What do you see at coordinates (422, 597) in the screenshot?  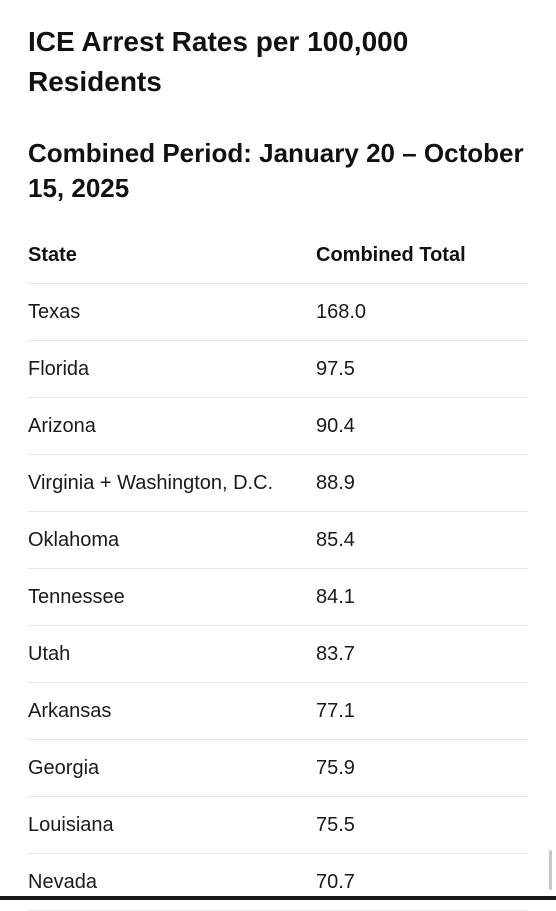 I see `rate-cell: 84.1` at bounding box center [422, 597].